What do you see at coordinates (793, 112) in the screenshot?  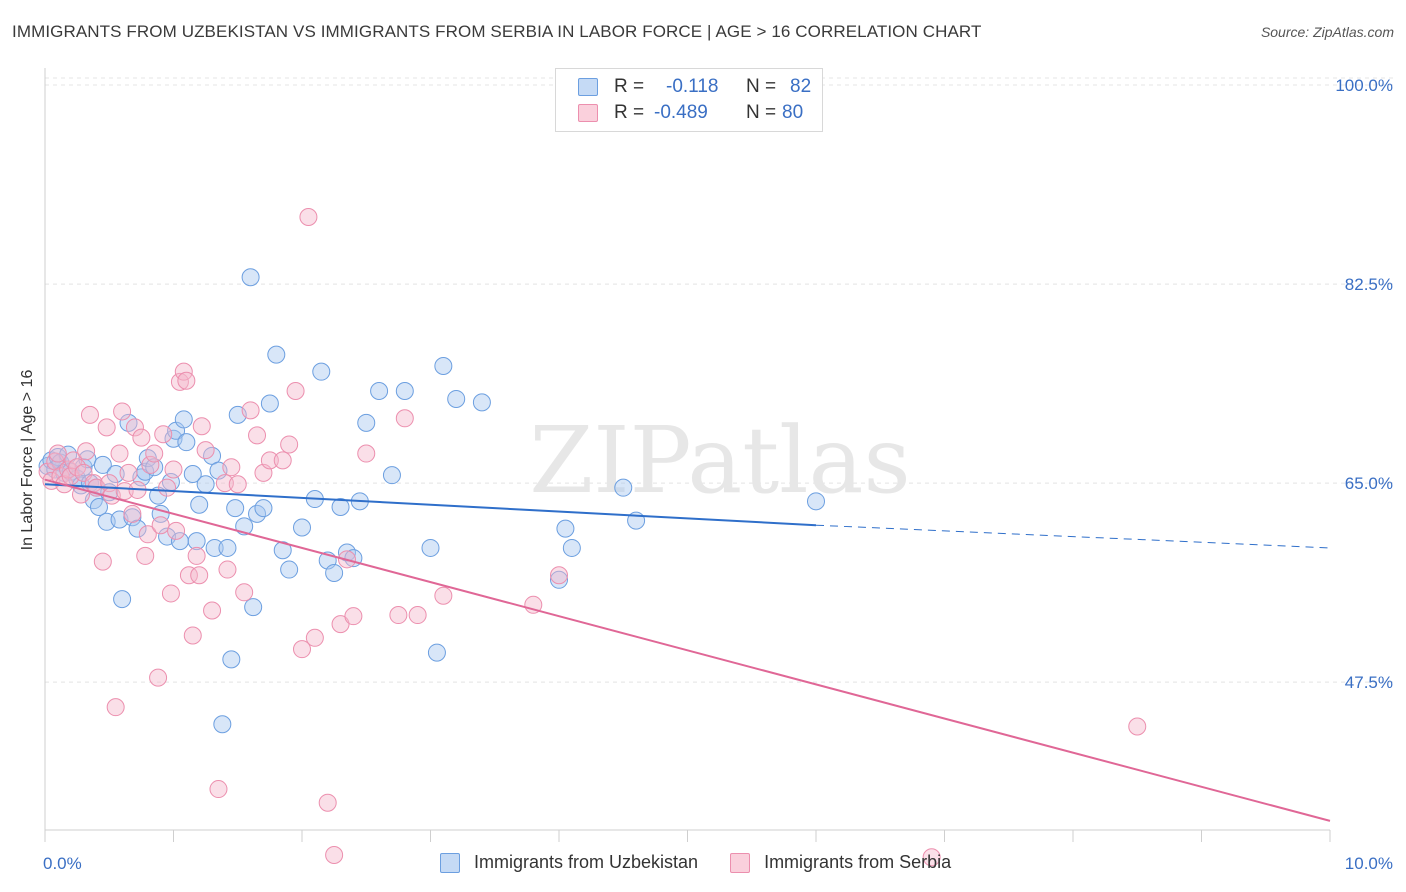 I see `legend-n-value: 80` at bounding box center [793, 112].